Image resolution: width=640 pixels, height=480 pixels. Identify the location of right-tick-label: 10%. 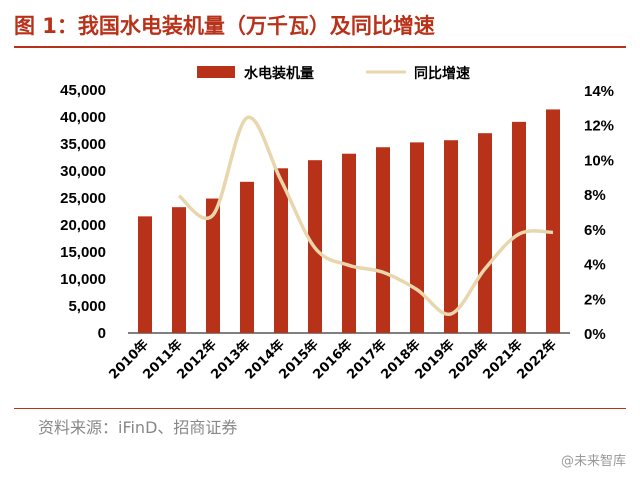
(599, 160).